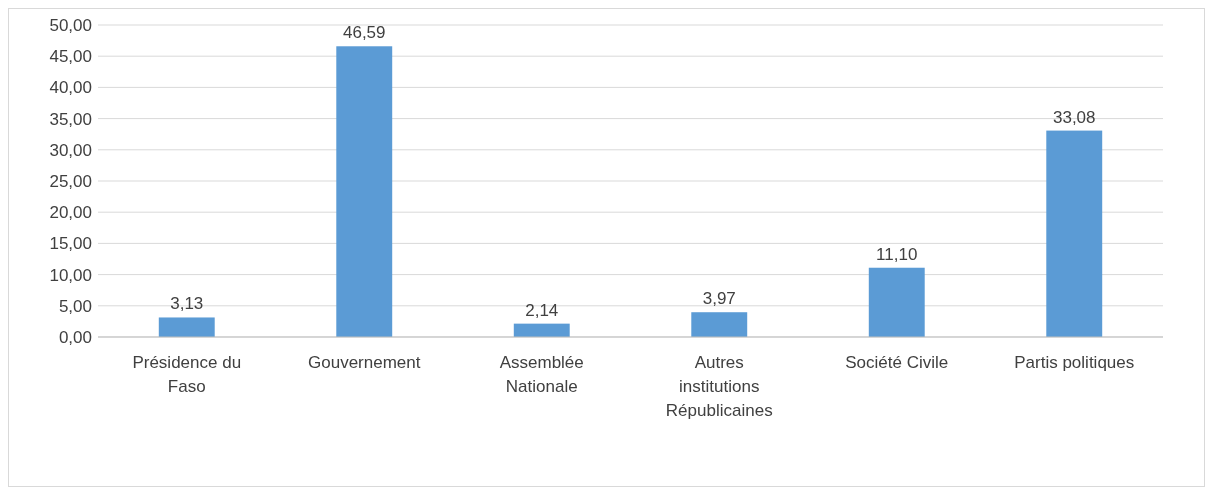 The height and width of the screenshot is (488, 1206). What do you see at coordinates (70, 181) in the screenshot?
I see `y-tick-label: 25,00` at bounding box center [70, 181].